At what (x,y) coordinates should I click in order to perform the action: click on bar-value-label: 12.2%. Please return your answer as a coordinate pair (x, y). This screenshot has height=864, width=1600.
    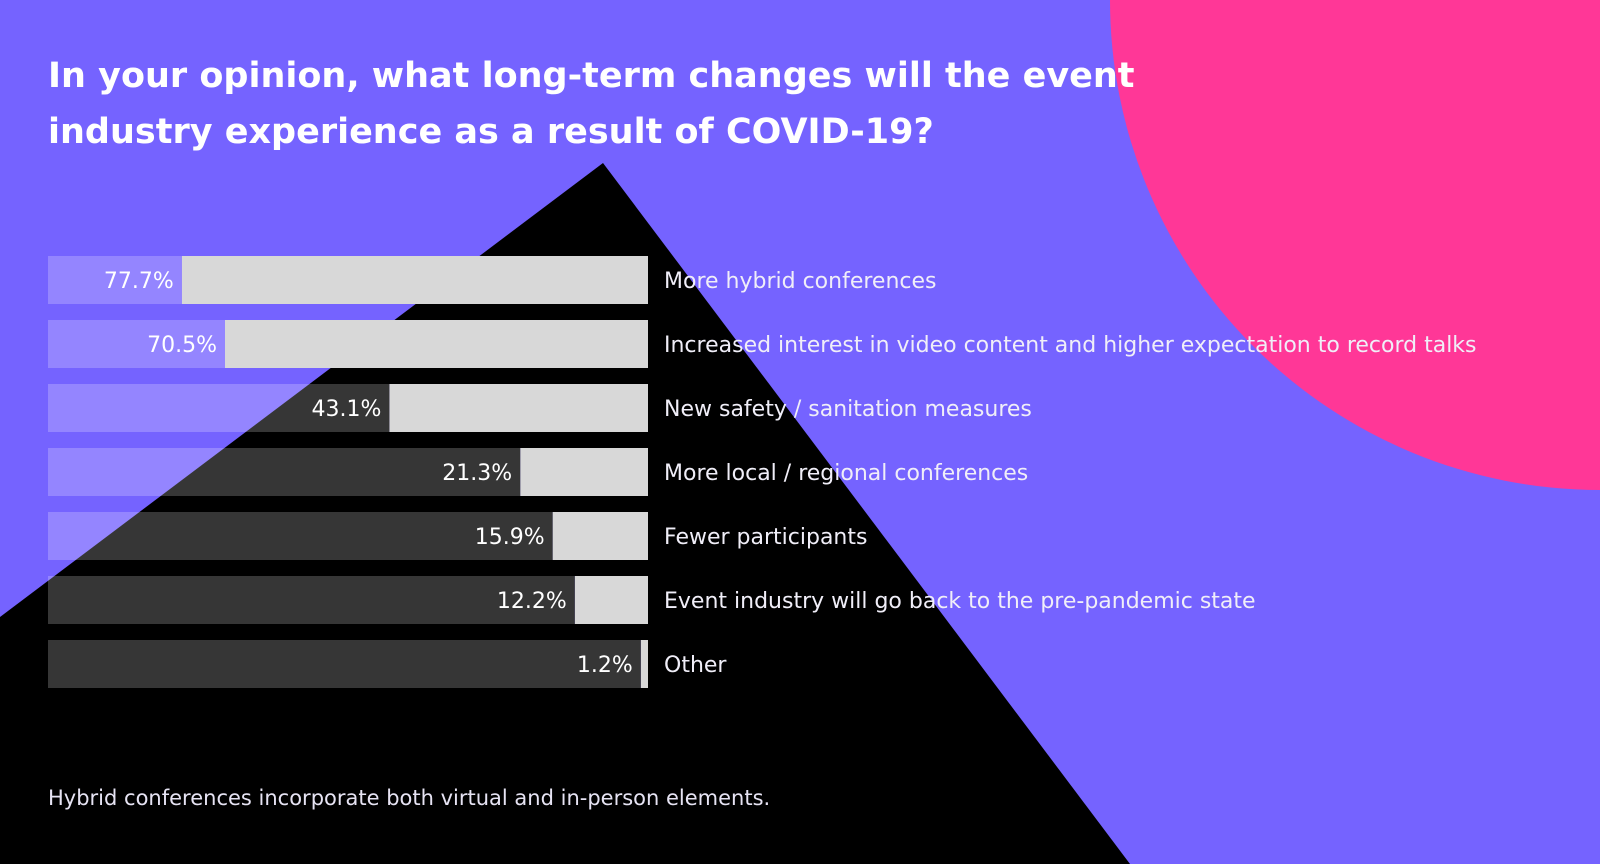
    Looking at the image, I should click on (532, 601).